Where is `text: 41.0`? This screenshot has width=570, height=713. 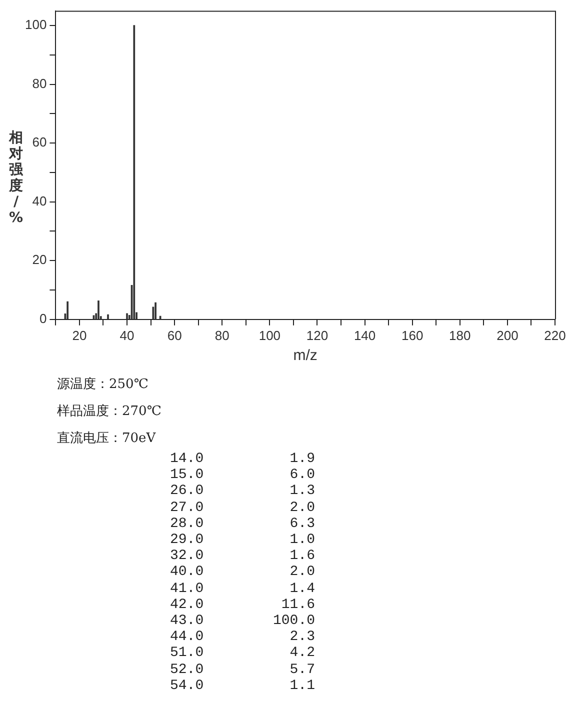 text: 41.0 is located at coordinates (187, 588).